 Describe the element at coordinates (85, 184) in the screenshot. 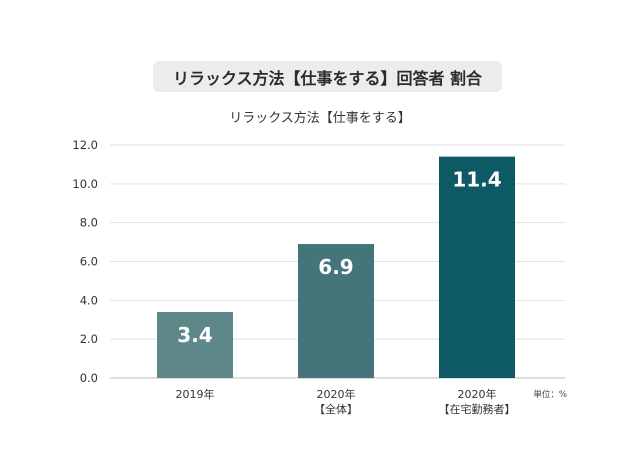

I see `y-tick-label: 10.0` at that location.